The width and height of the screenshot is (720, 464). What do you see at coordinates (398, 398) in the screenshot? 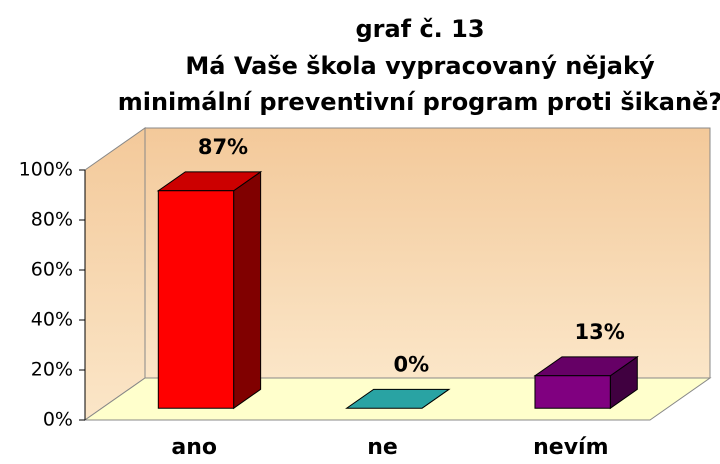
I see `bar-top` at bounding box center [398, 398].